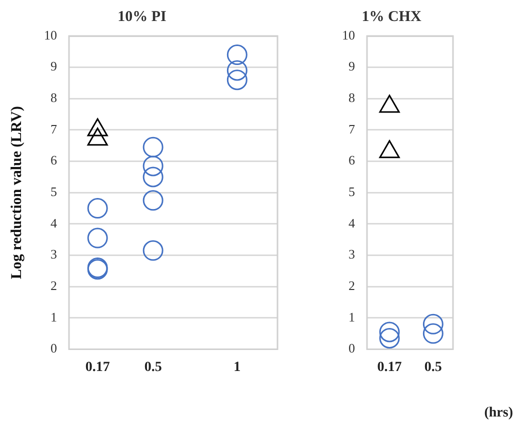  I want to click on x-tick-label: 1, so click(237, 368).